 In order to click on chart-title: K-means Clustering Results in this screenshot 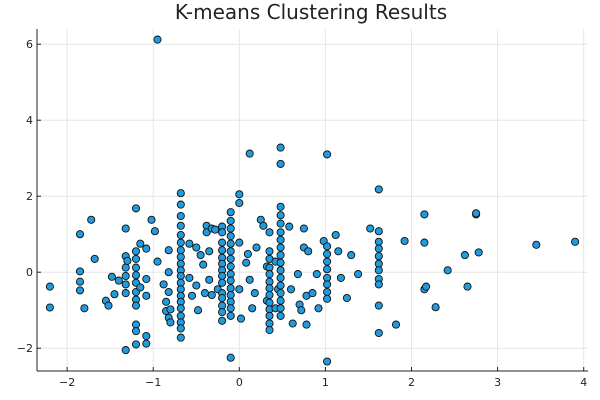, I will do `click(311, 12)`.